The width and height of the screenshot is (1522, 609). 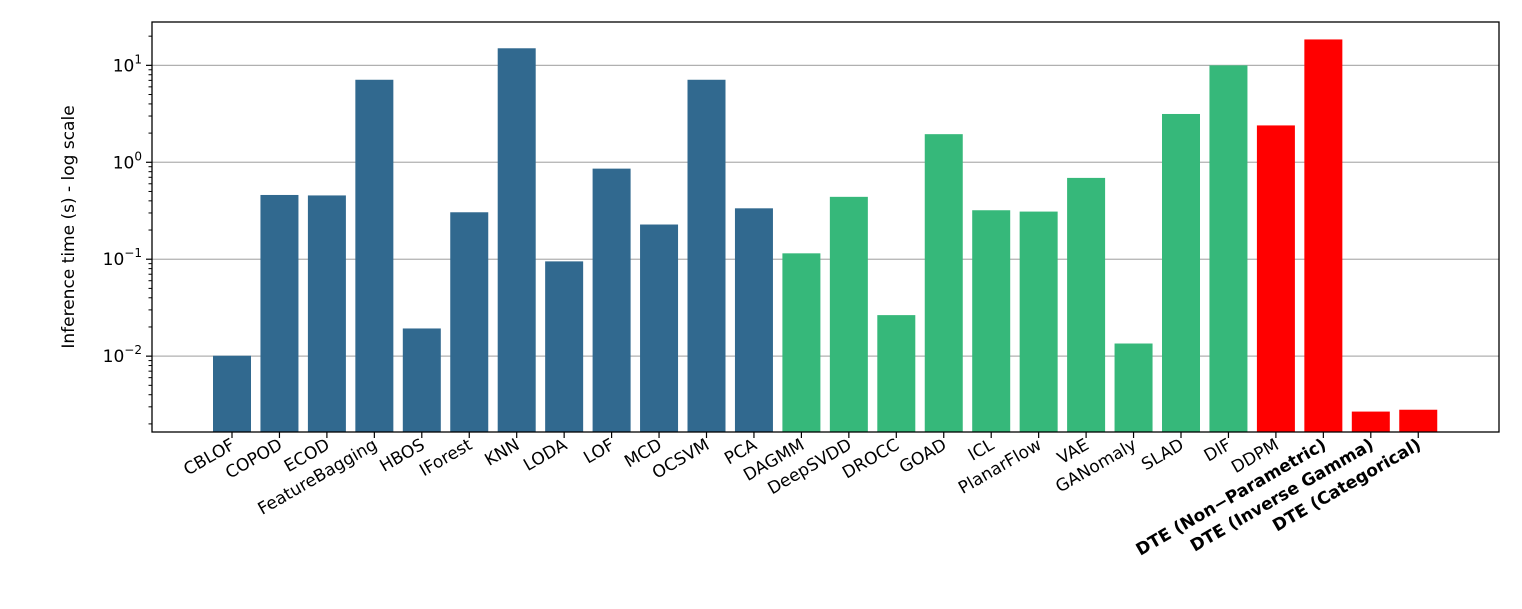 I want to click on x-tick-label: SLAD, so click(x=1162, y=455).